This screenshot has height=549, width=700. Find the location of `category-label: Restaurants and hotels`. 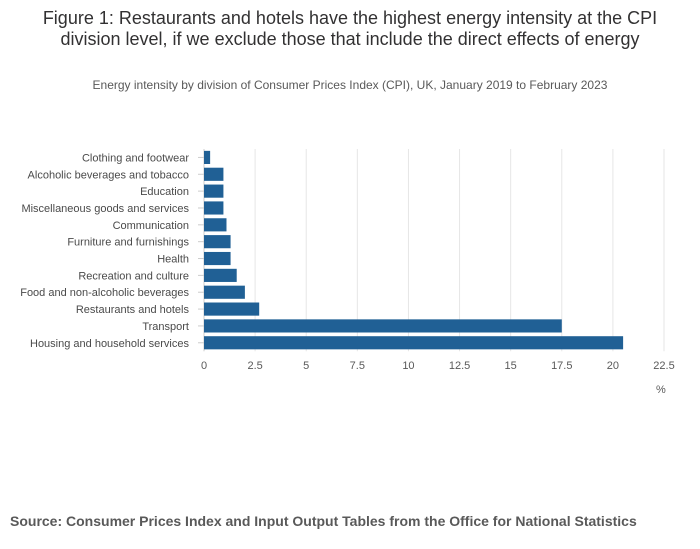

category-label: Restaurants and hotels is located at coordinates (133, 310).